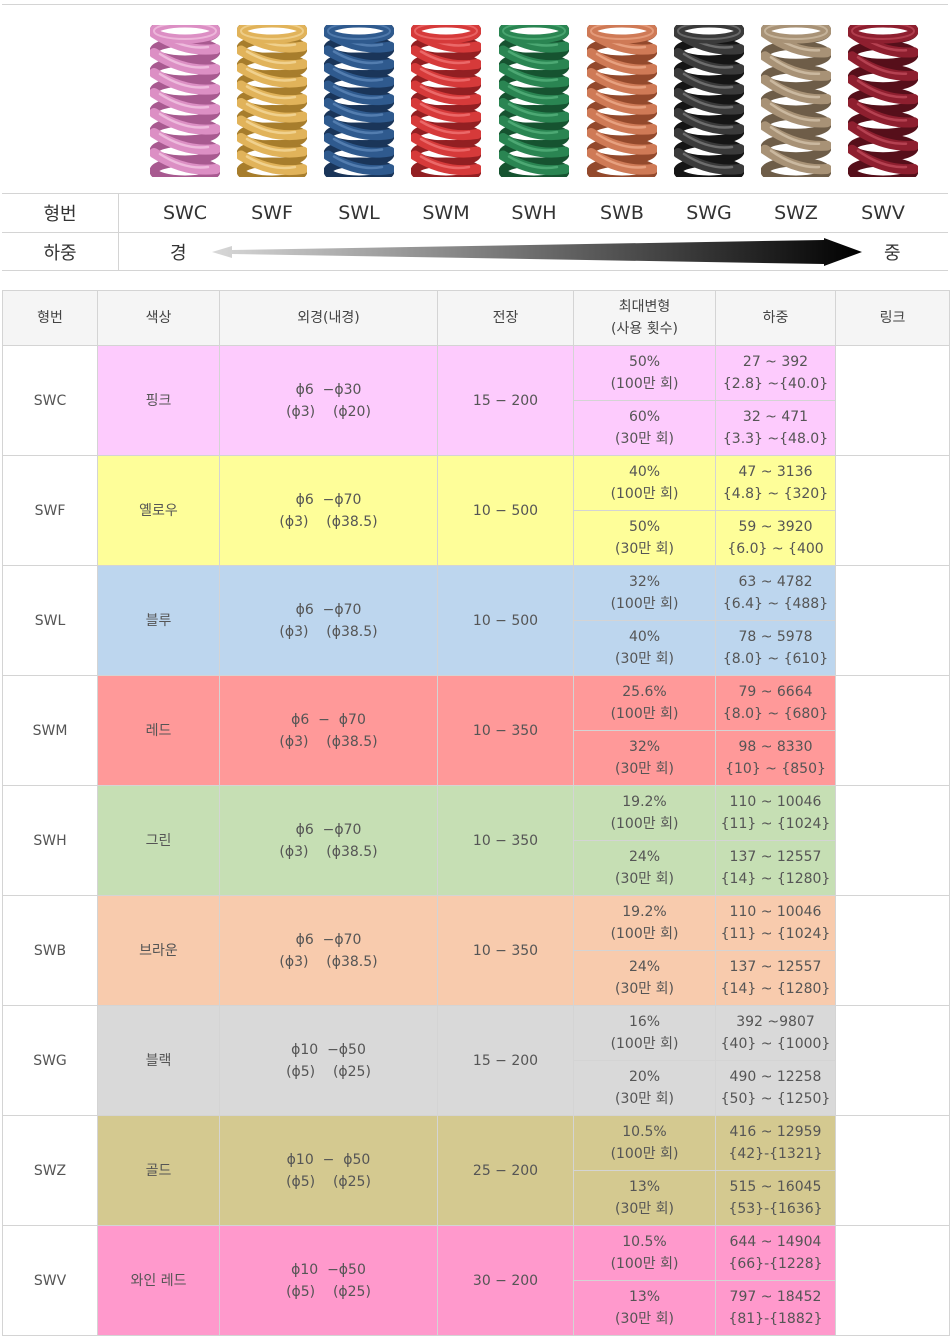 Image resolution: width=950 pixels, height=1336 pixels. Describe the element at coordinates (775, 1209) in the screenshot. I see `load-kgf: {53}-{1636}` at that location.